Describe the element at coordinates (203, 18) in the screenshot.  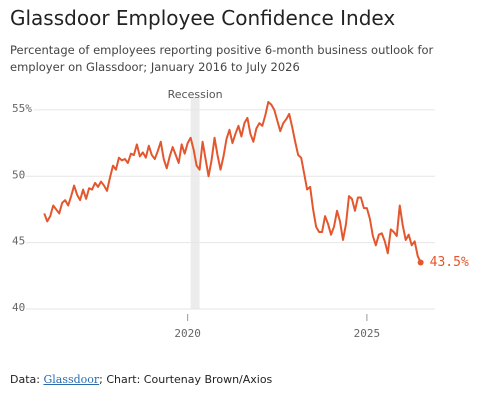
I see `chart-title: Glassdoor Employee Confidence Index` at that location.